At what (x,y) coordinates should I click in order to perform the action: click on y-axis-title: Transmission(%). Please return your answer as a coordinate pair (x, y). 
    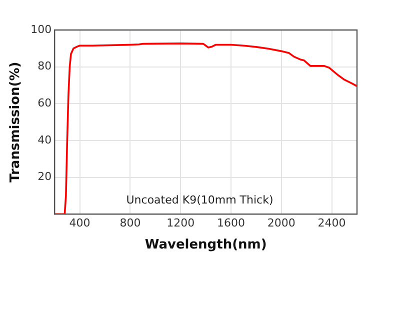
    Looking at the image, I should click on (16, 122).